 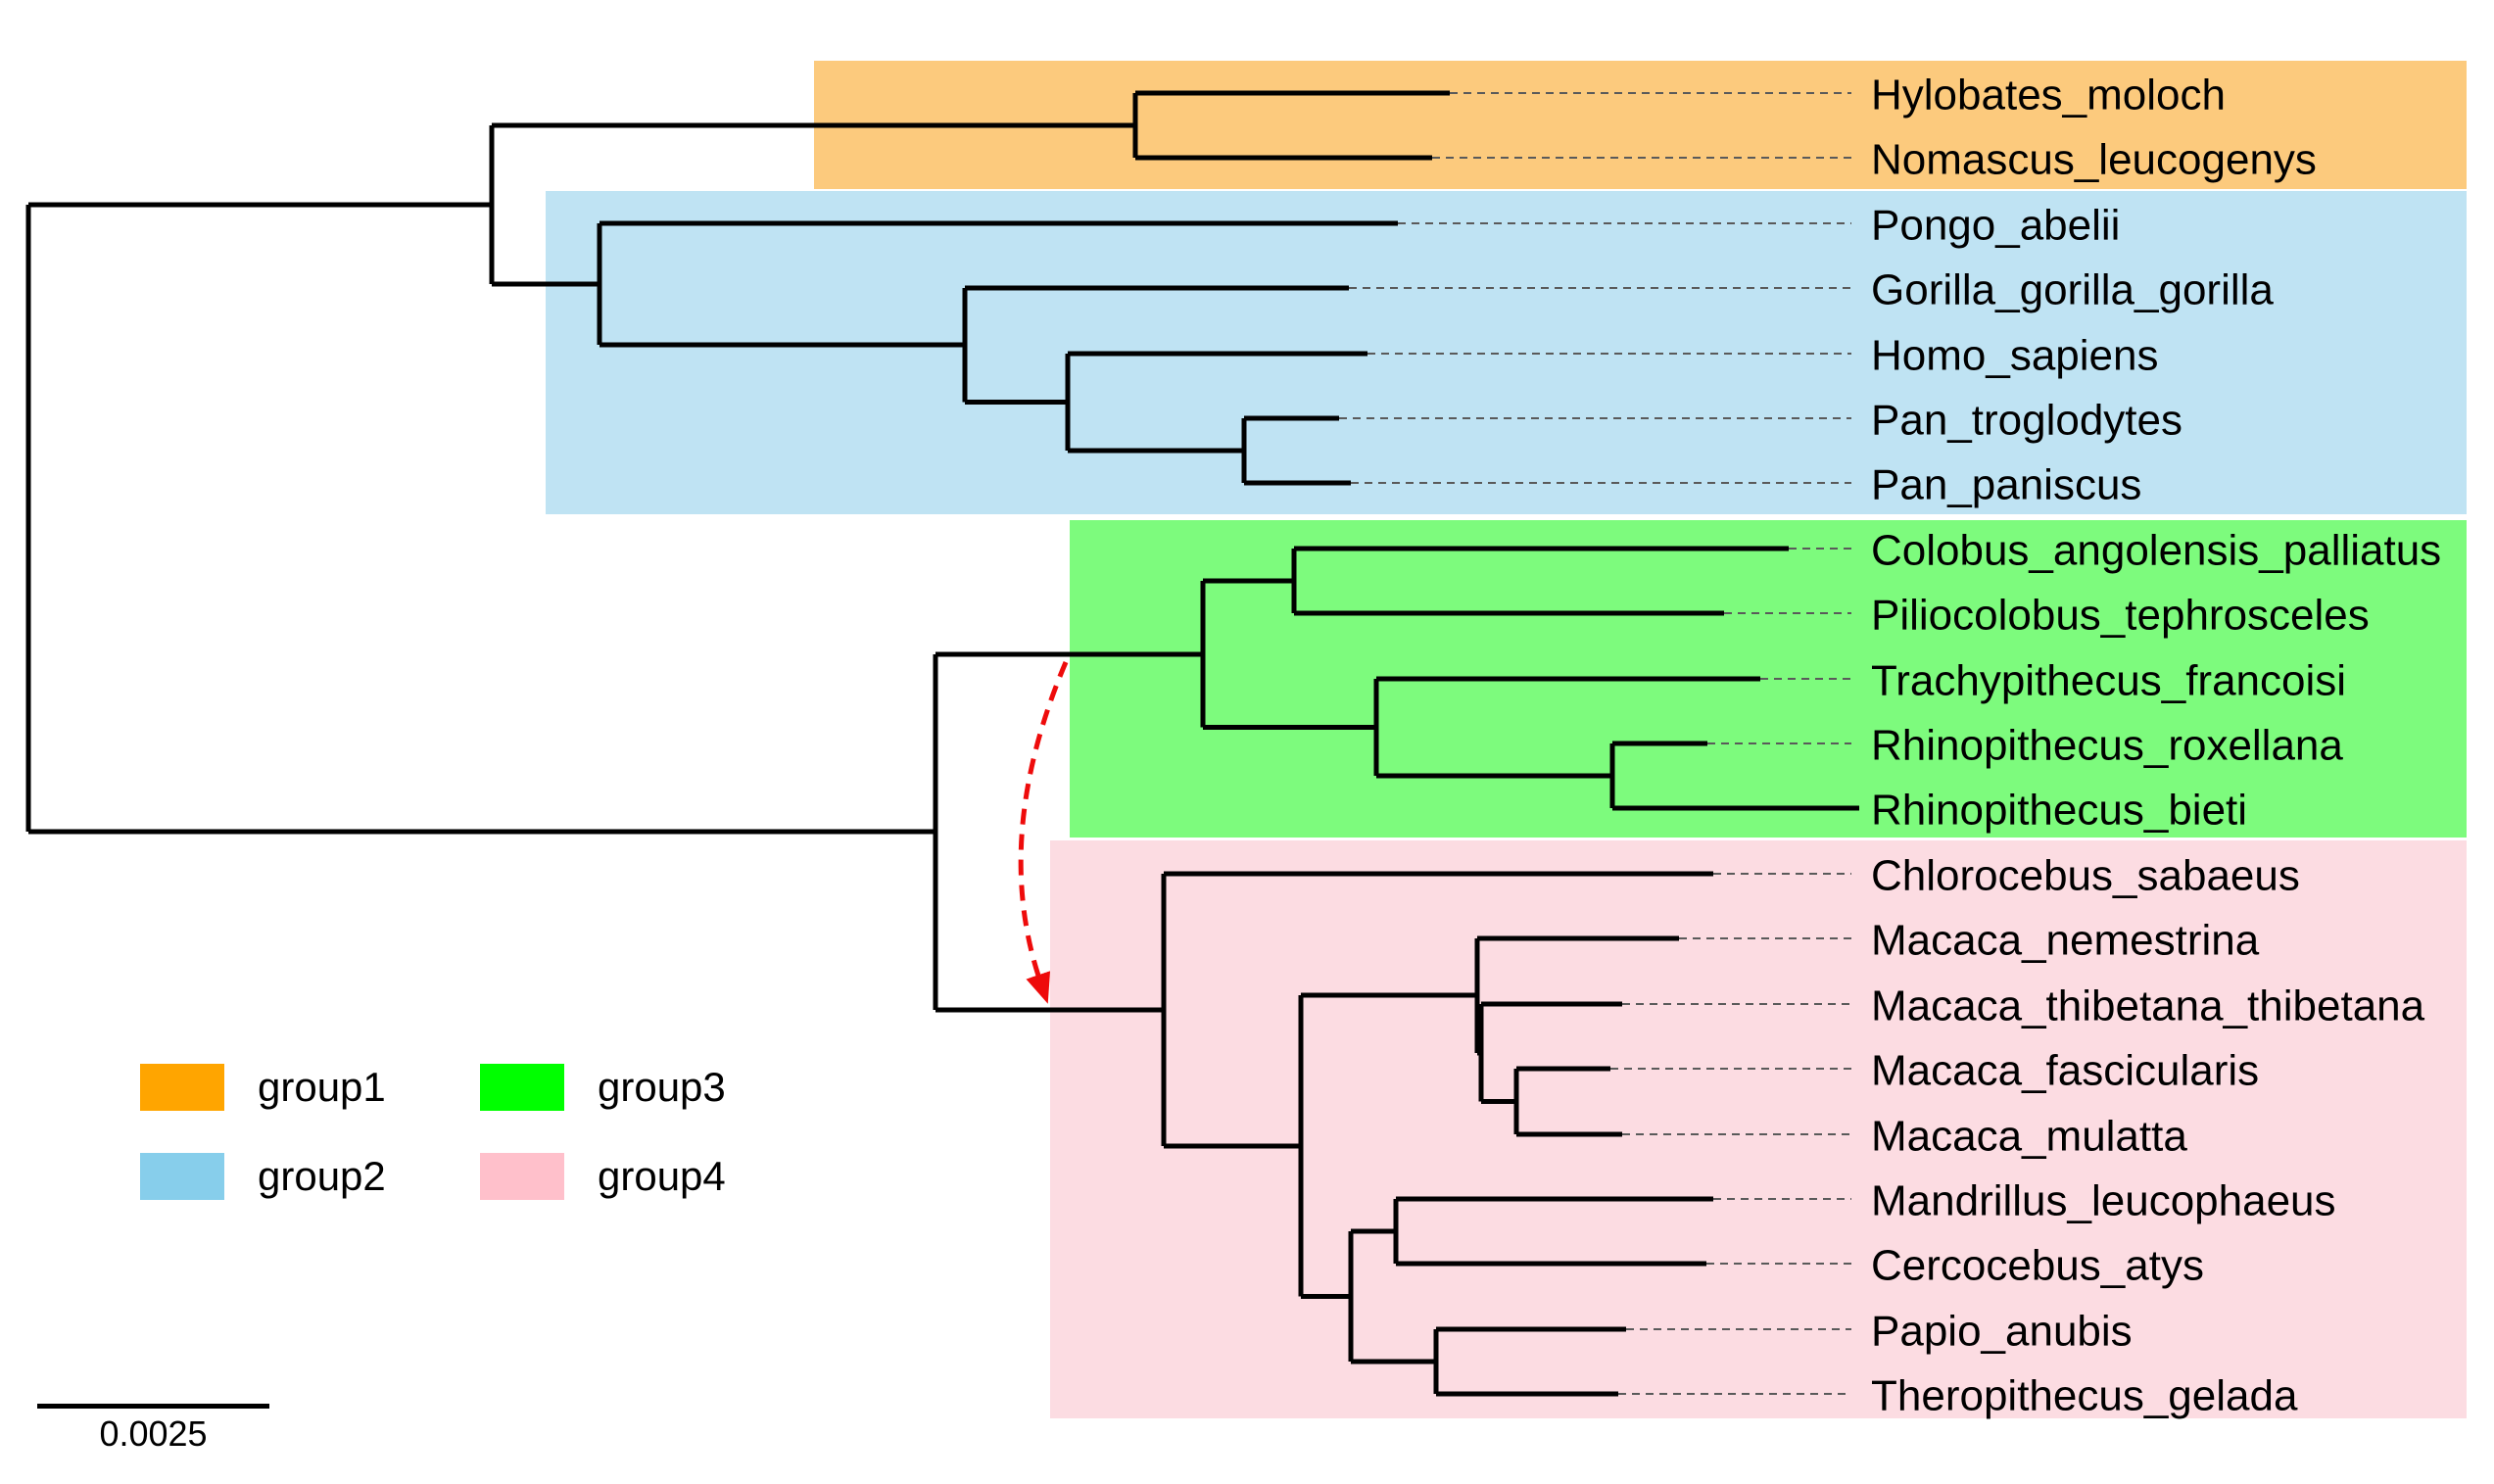 What do you see at coordinates (2015, 356) in the screenshot?
I see `leaf-label-Homo_sapiens: Homo_sapiens` at bounding box center [2015, 356].